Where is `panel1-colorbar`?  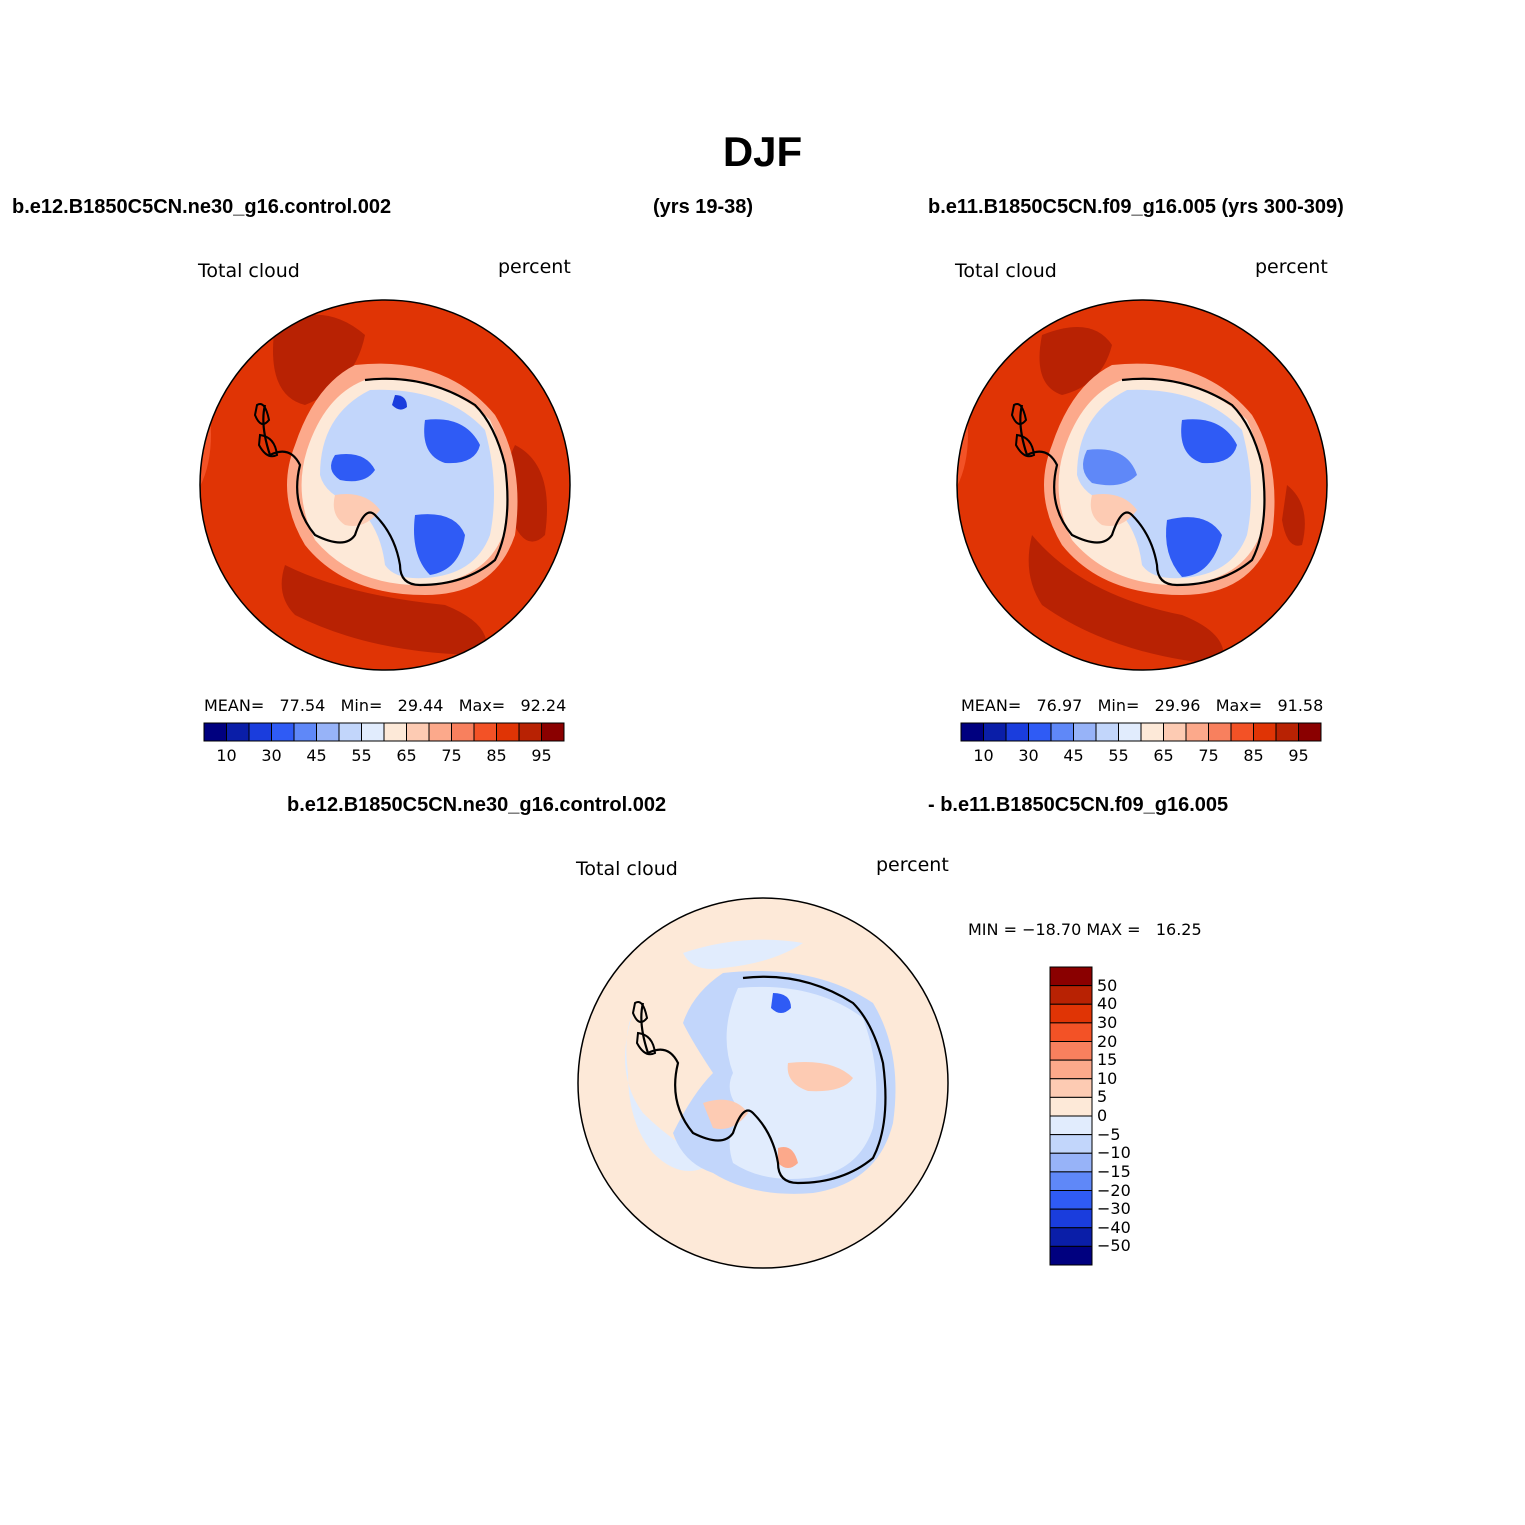 panel1-colorbar is located at coordinates (384, 732).